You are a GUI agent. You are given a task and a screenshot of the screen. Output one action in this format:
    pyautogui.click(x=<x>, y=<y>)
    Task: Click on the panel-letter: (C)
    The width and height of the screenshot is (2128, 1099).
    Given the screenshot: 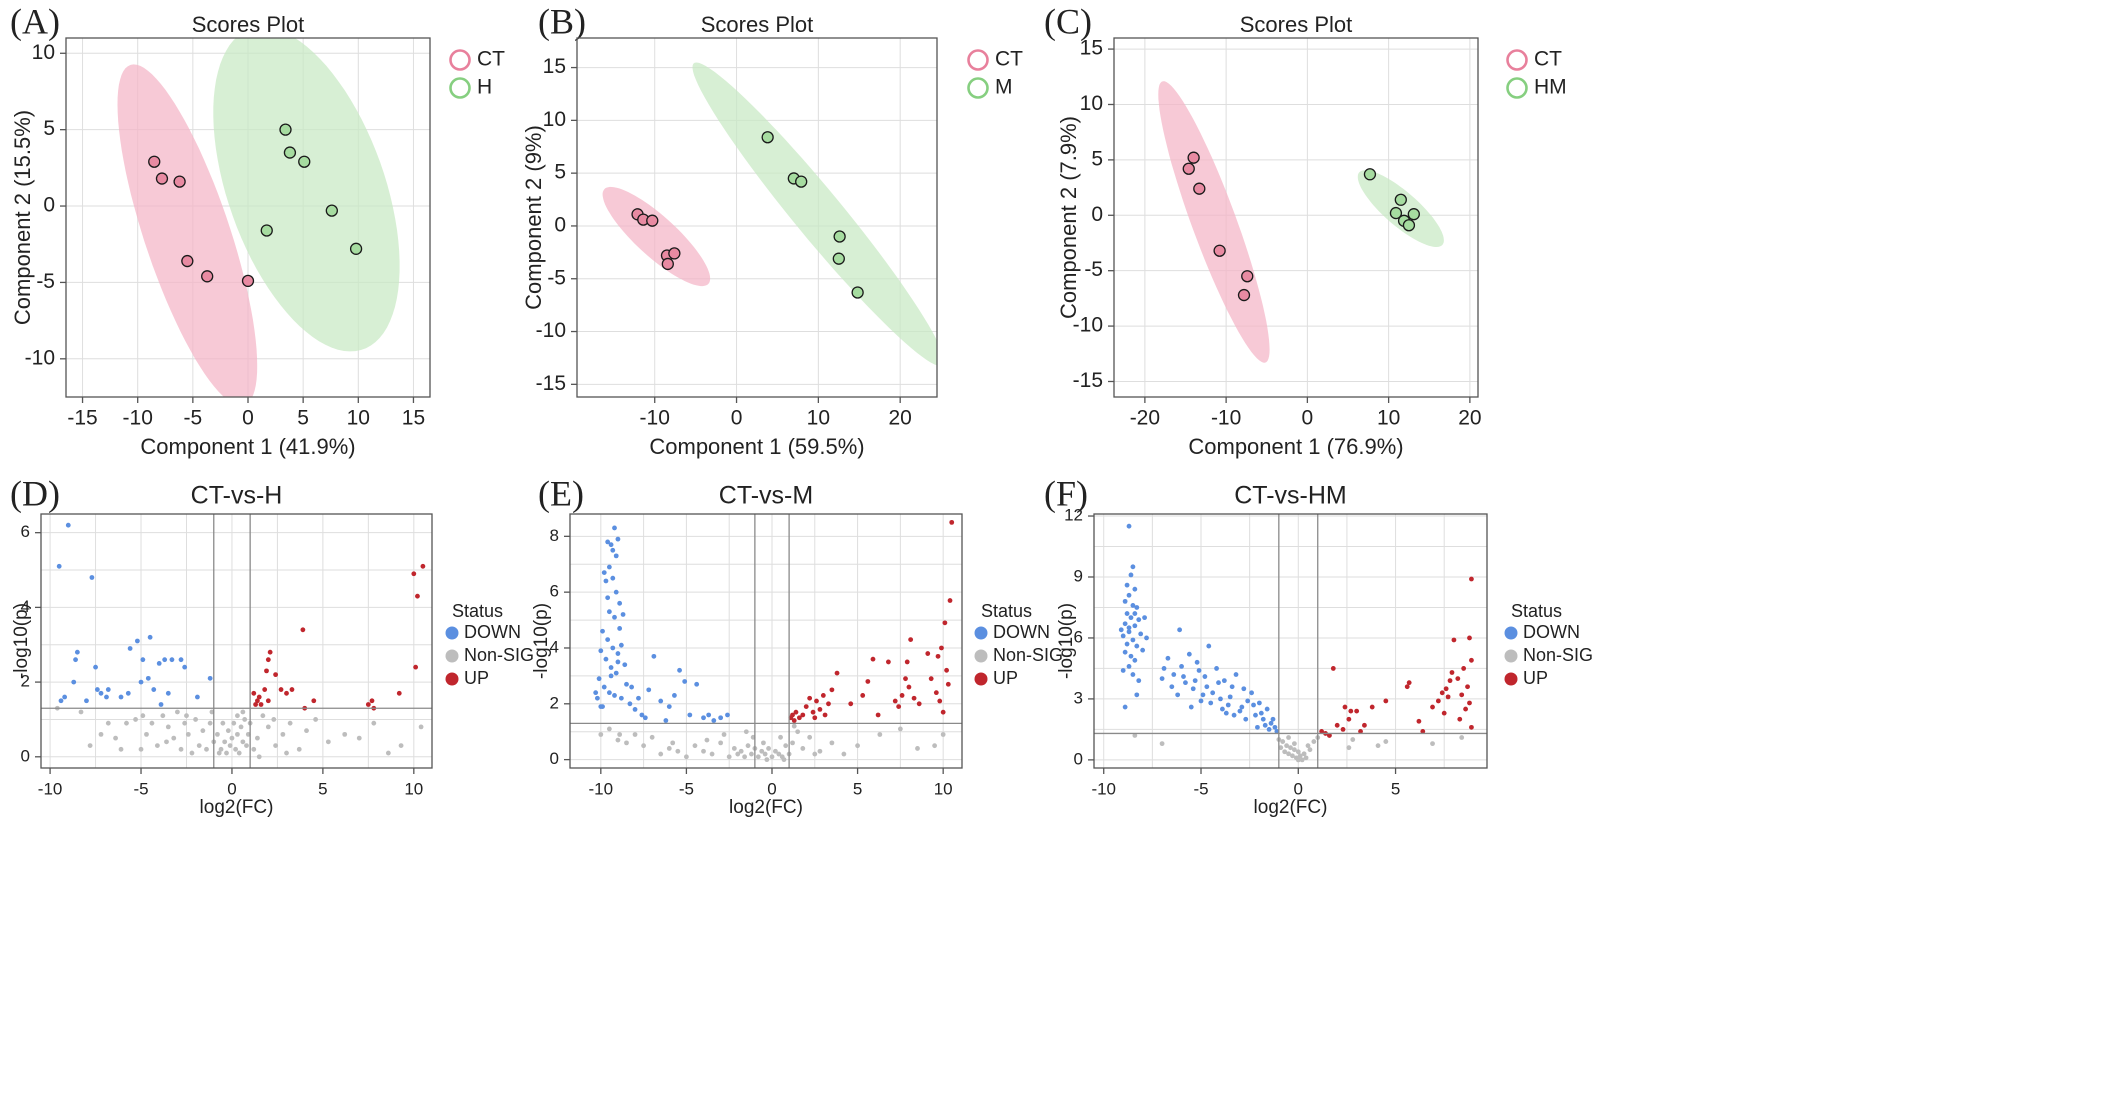 What is the action you would take?
    pyautogui.click(x=1068, y=21)
    